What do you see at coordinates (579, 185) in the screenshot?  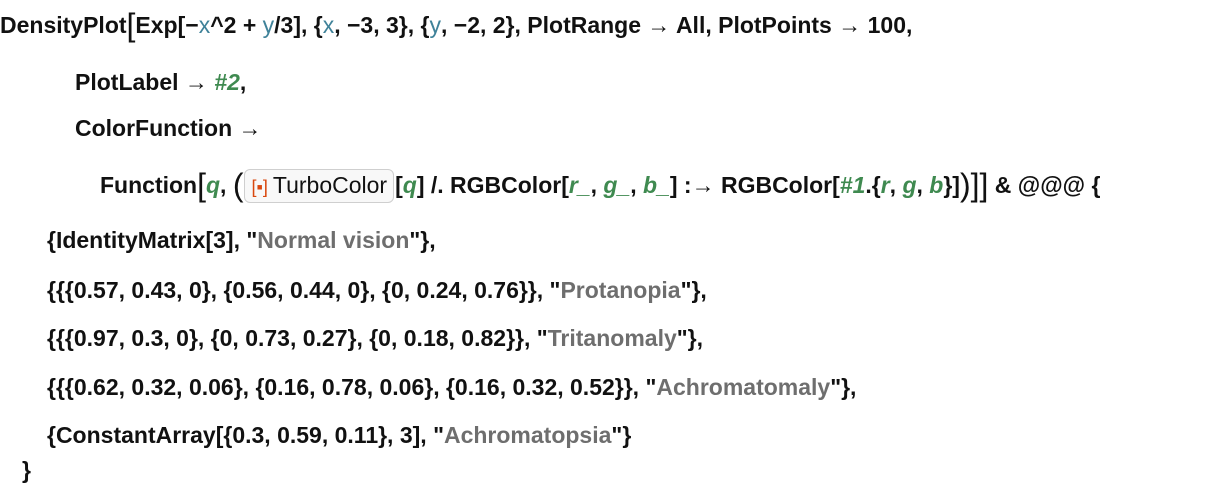 I see `pattern-token: r_` at bounding box center [579, 185].